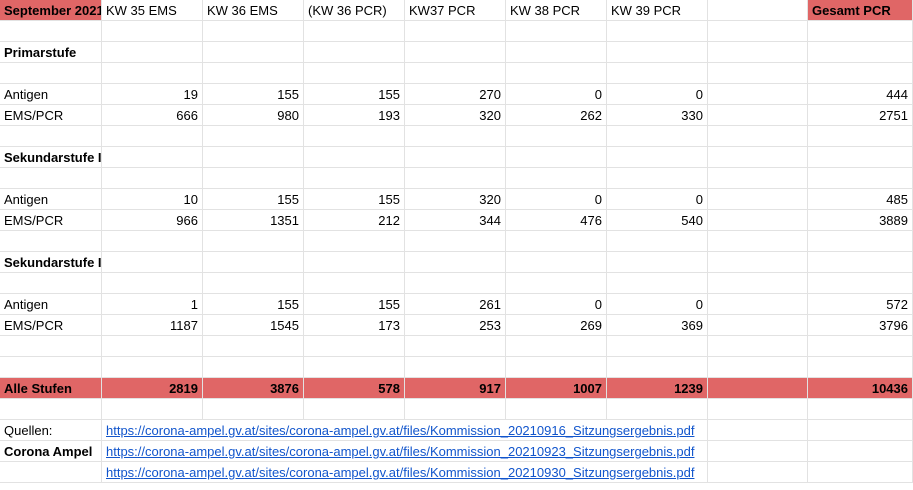  Describe the element at coordinates (51, 52) in the screenshot. I see `section-title: Primarstufe` at that location.